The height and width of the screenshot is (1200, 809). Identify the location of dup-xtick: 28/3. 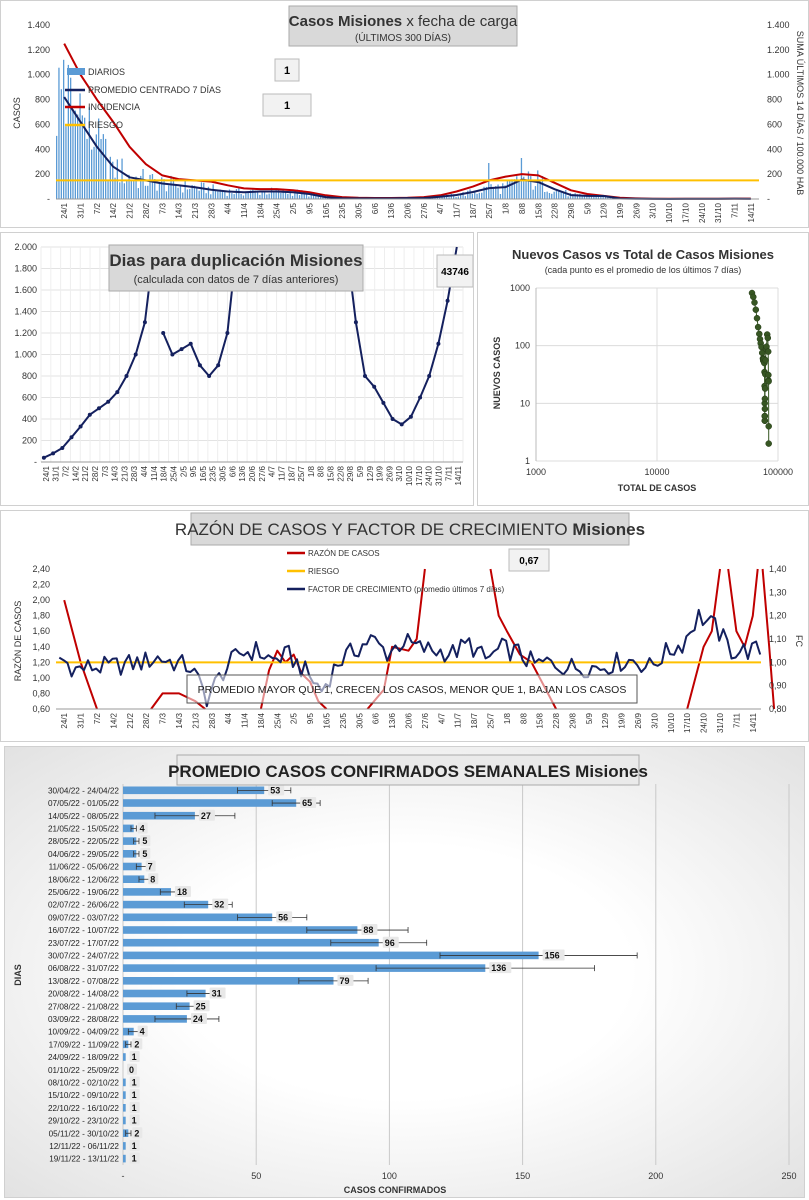
(134, 473).